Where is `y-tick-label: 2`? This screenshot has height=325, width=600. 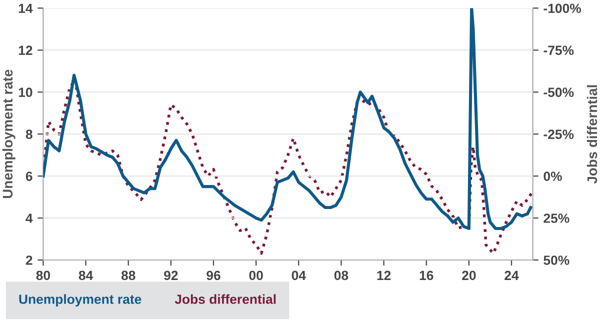 y-tick-label: 2 is located at coordinates (29, 260).